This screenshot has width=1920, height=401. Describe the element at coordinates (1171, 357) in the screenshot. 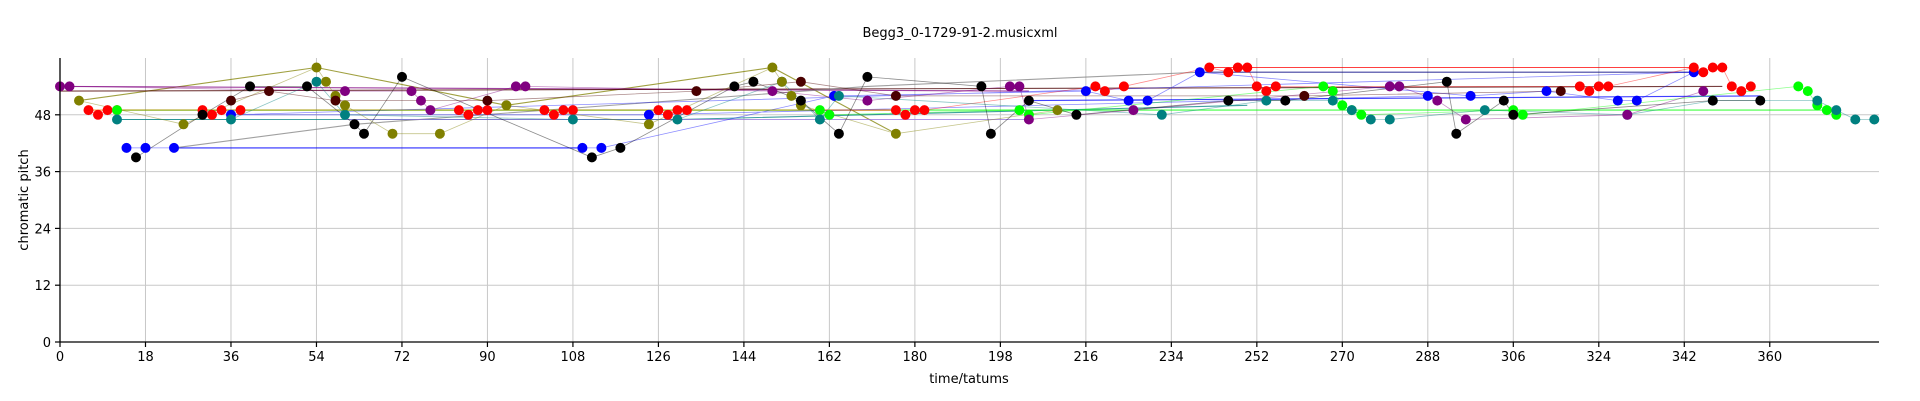

I see `x-tick-label: 234` at that location.